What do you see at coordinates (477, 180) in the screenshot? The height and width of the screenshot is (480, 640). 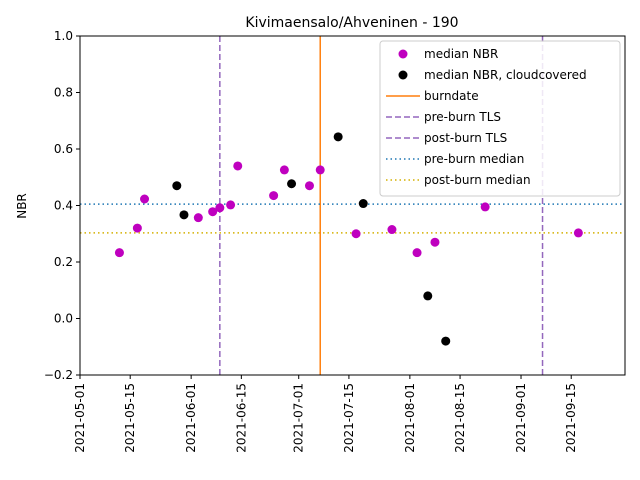 I see `legend-label-6: post-burn median` at bounding box center [477, 180].